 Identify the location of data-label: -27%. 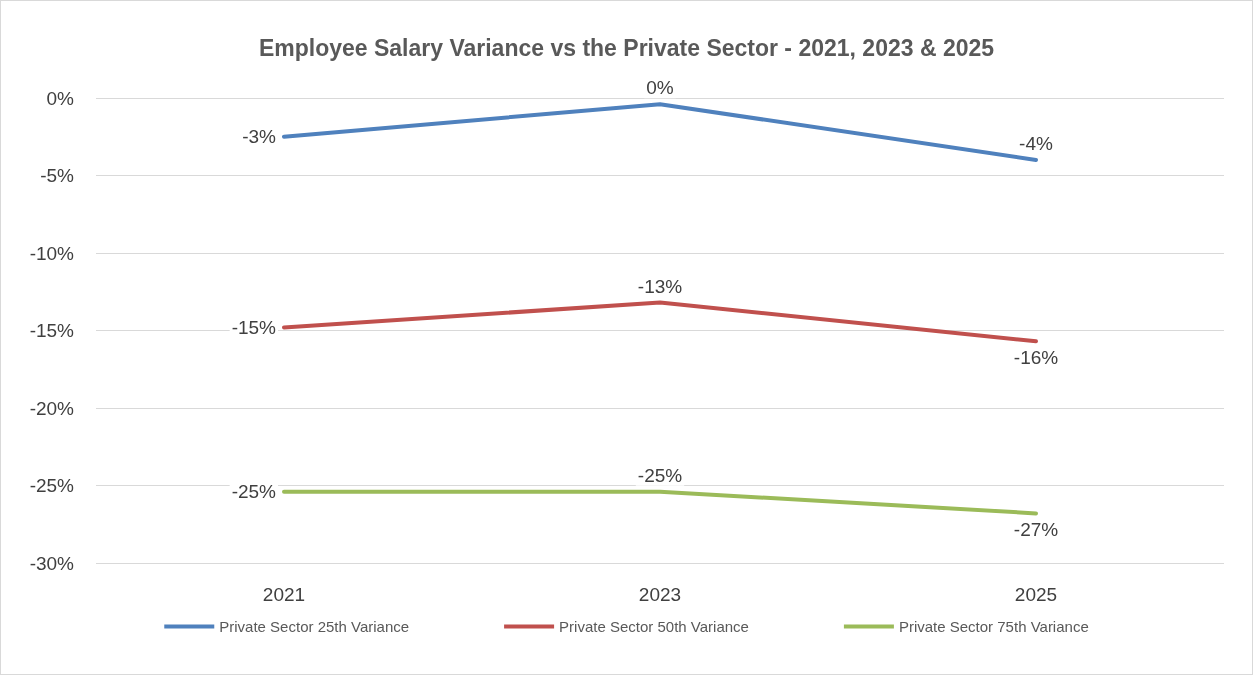
(1036, 530).